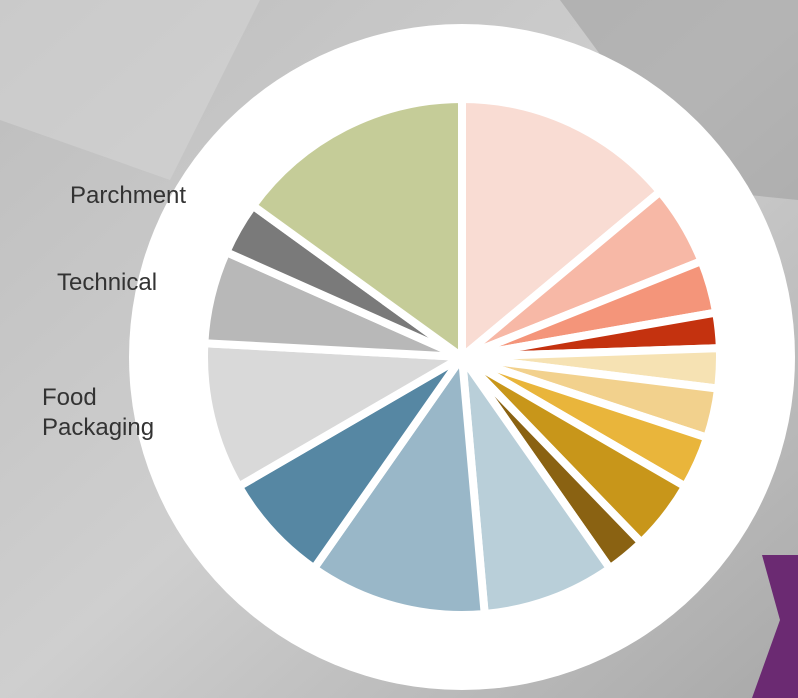 The height and width of the screenshot is (698, 798). Describe the element at coordinates (107, 282) in the screenshot. I see `slice-label: Technical` at that location.